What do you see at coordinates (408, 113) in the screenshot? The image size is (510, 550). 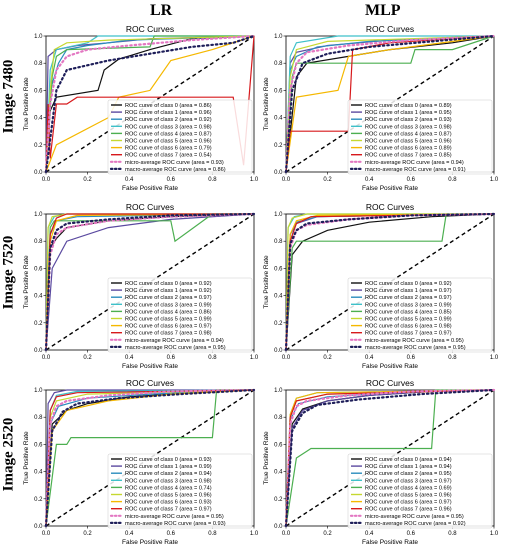 I see `legend-entry: ROC curve of class 1 (area = 0.95)` at bounding box center [408, 113].